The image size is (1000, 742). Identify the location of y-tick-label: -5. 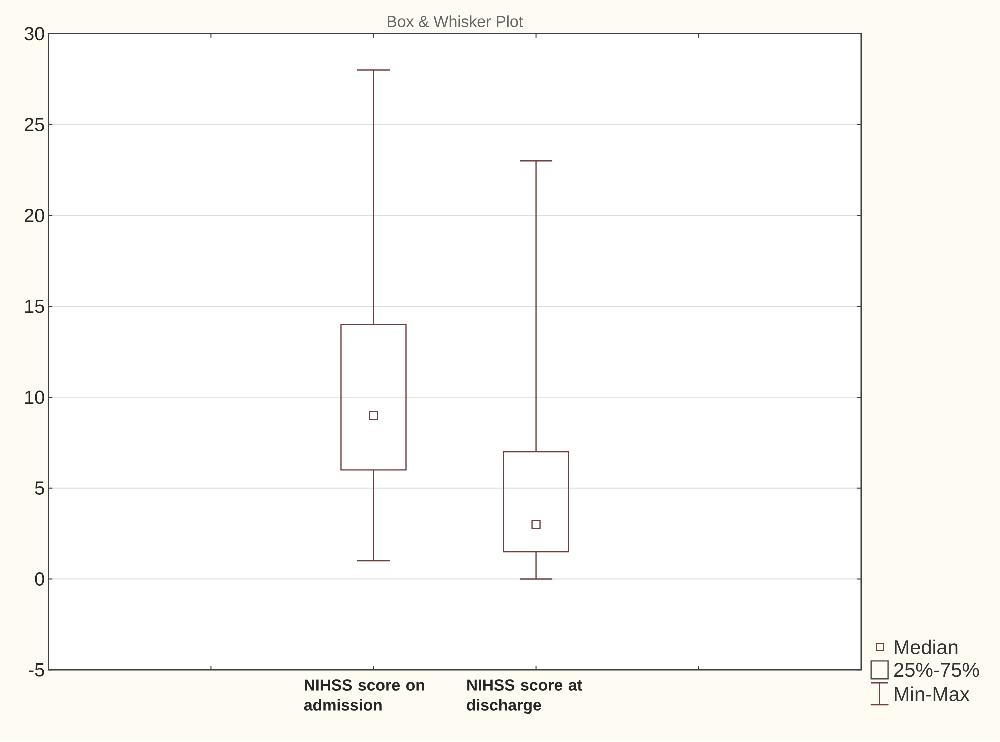
(36, 670).